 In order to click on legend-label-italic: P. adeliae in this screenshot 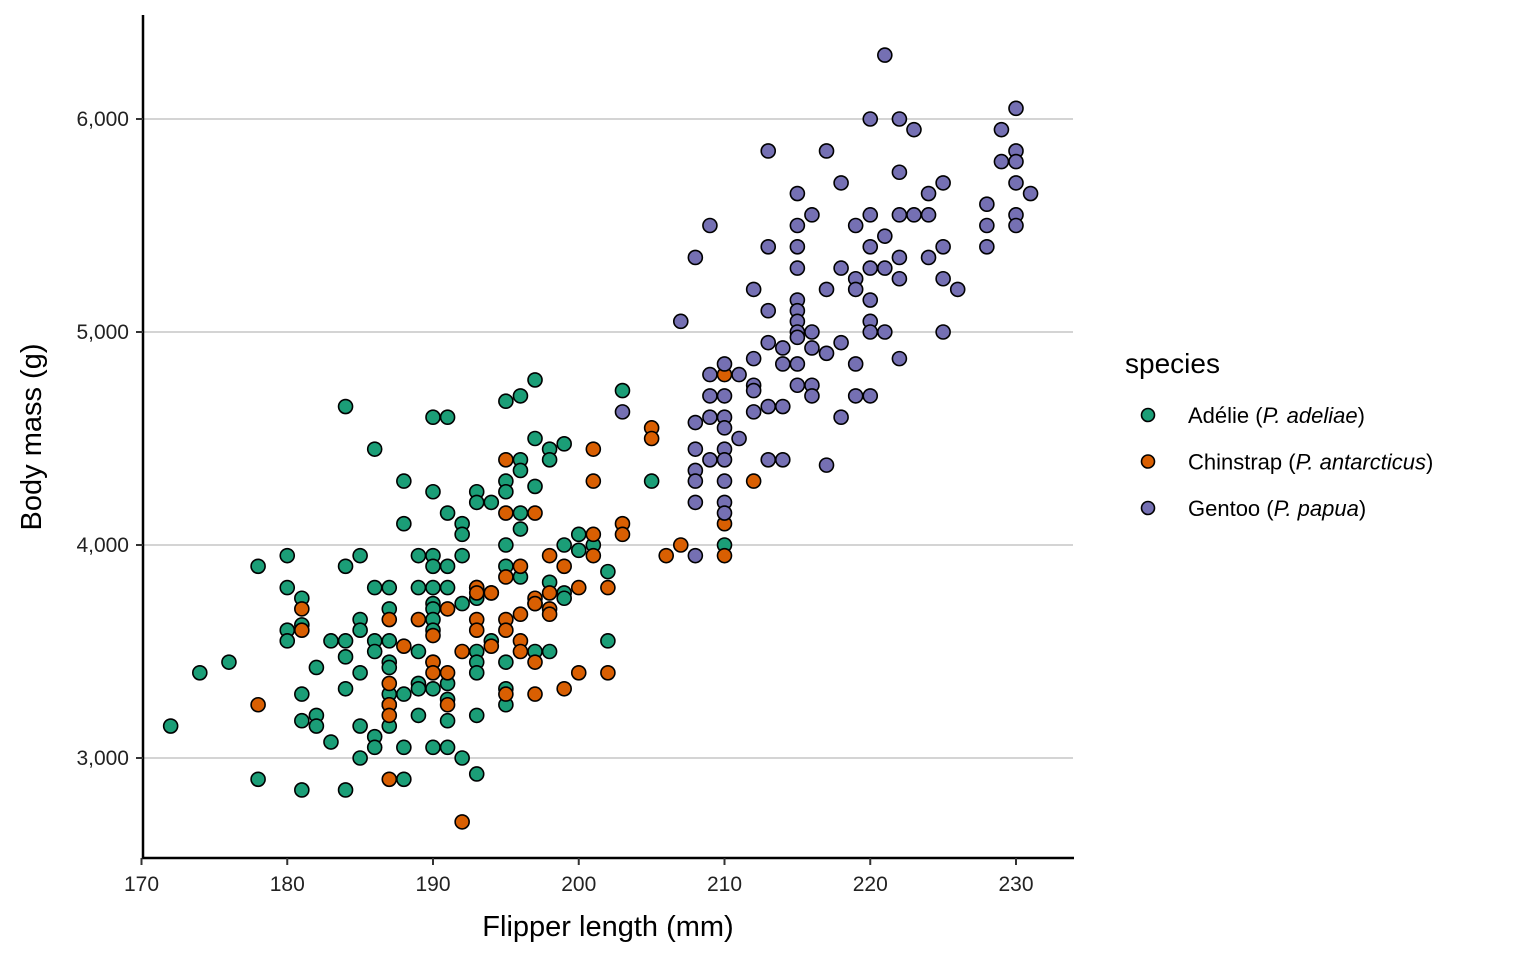, I will do `click(1310, 415)`.